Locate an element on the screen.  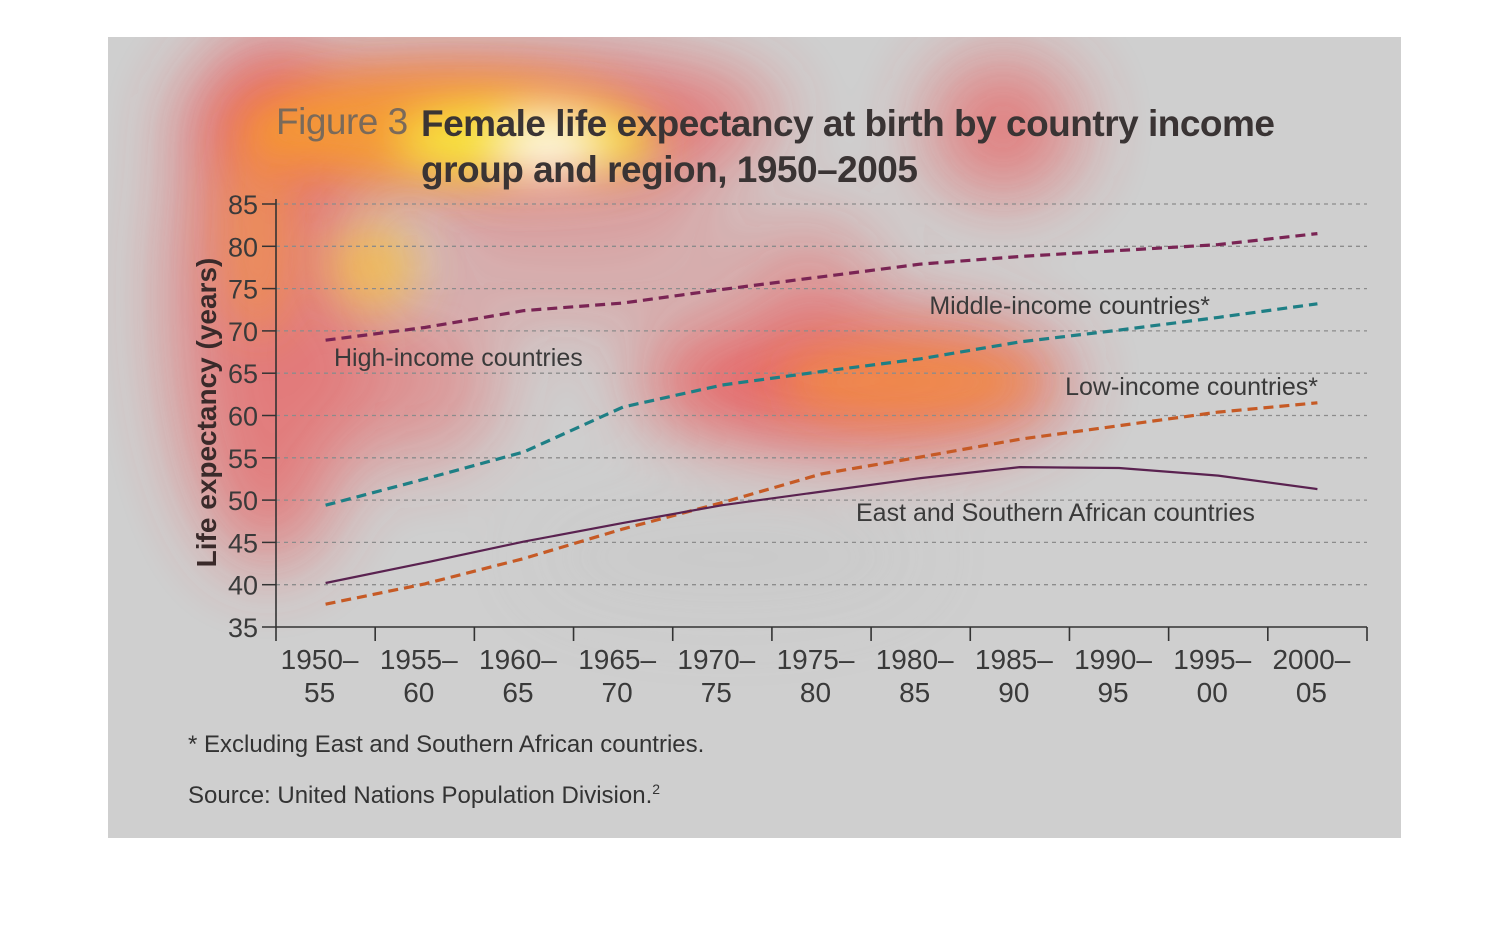
x-tick-label: 95 is located at coordinates (1112, 692).